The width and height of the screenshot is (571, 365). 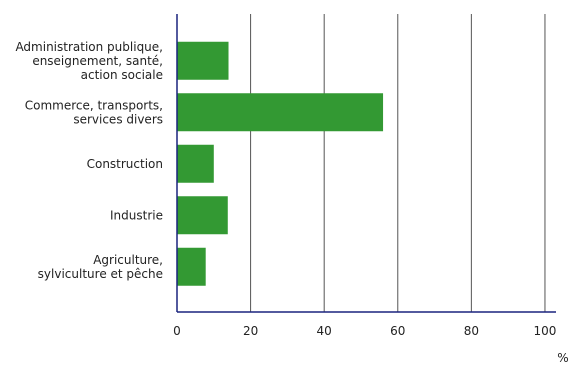 What do you see at coordinates (250, 331) in the screenshot?
I see `x-tick-label-1: 20` at bounding box center [250, 331].